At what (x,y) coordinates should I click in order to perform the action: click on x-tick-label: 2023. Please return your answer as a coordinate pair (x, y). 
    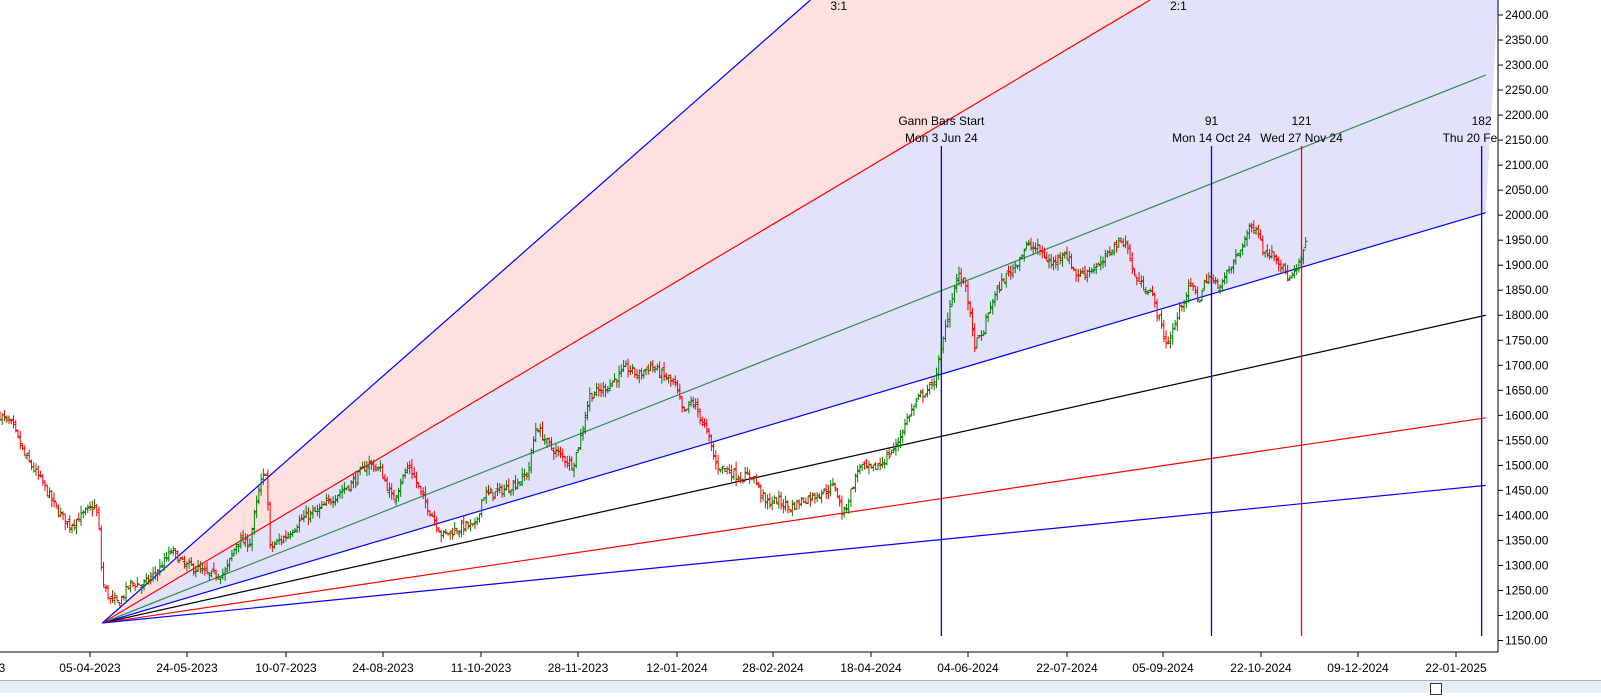
    Looking at the image, I should click on (3, 668).